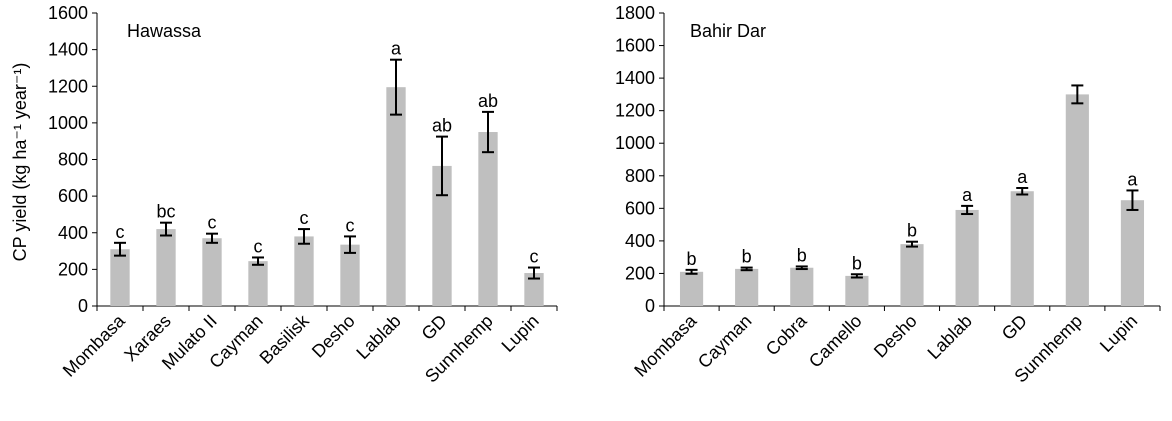 The width and height of the screenshot is (1172, 421). I want to click on bahir-dar-category-label: Lablab, so click(950, 337).